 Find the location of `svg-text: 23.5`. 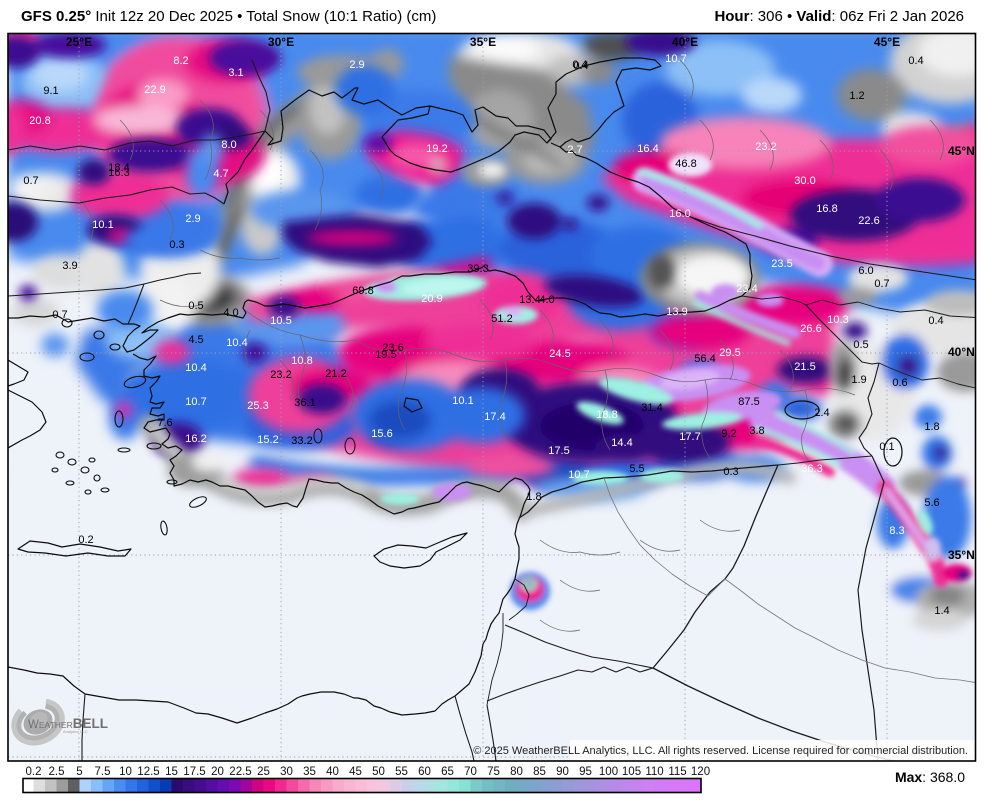

svg-text: 23.5 is located at coordinates (781, 264).